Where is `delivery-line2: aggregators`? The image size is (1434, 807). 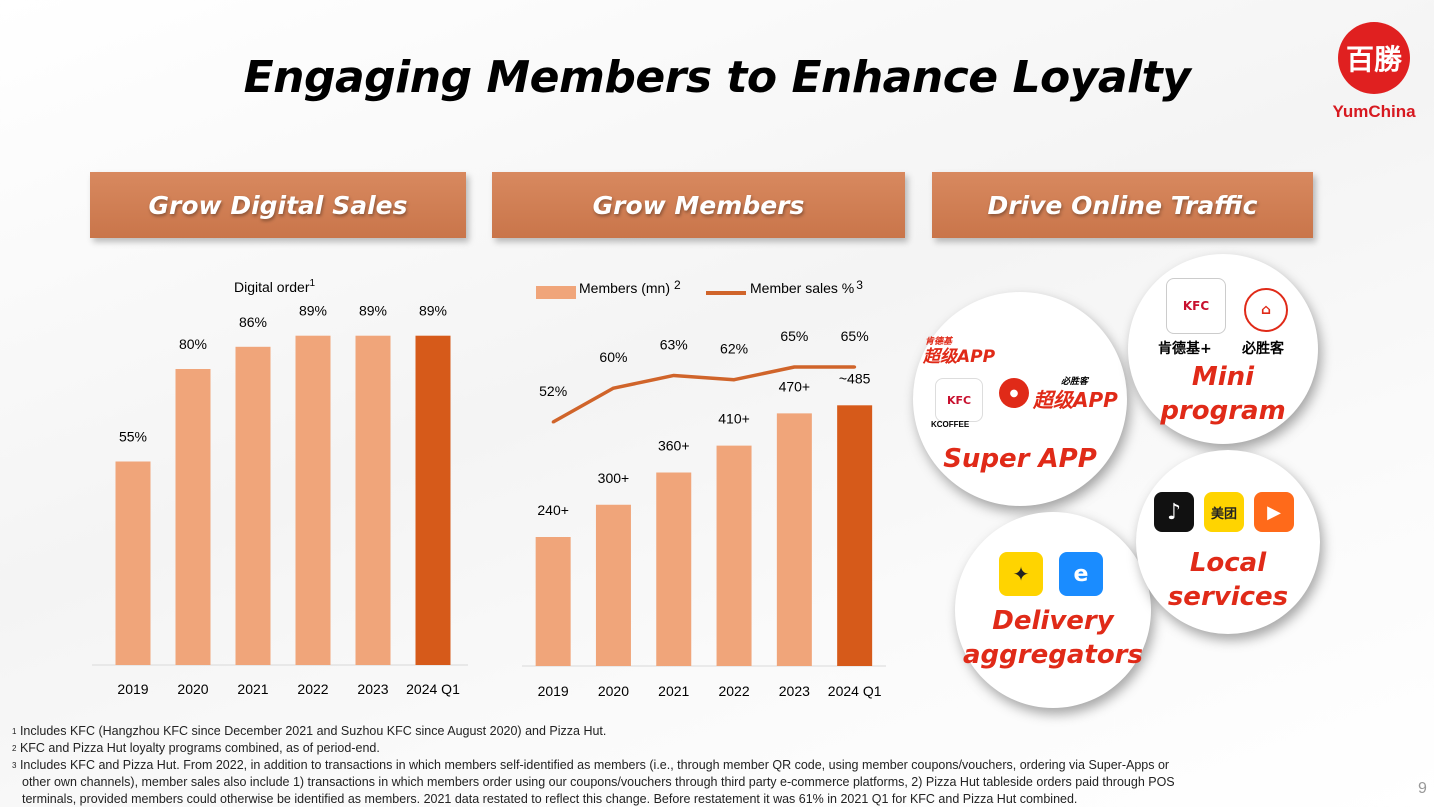
delivery-line2: aggregators is located at coordinates (1053, 655).